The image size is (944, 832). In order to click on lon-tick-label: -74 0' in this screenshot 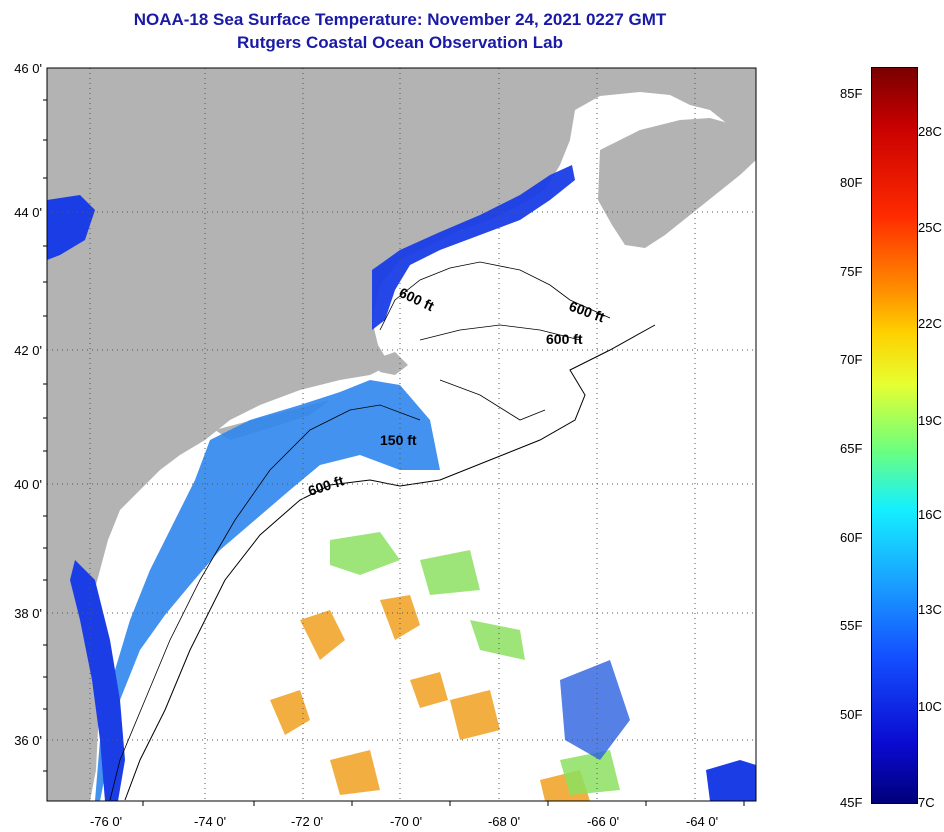, I will do `click(210, 821)`.